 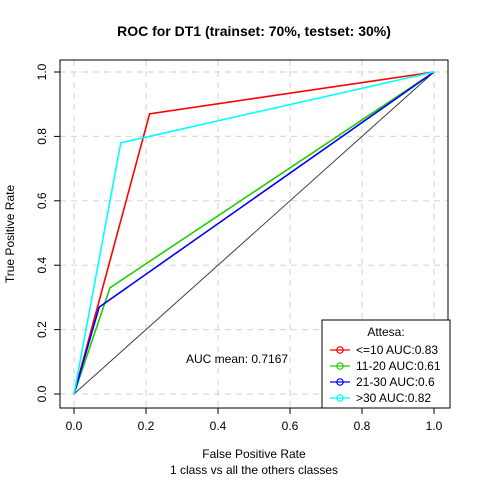 I want to click on y-tick-label: 0.6, so click(x=42, y=200).